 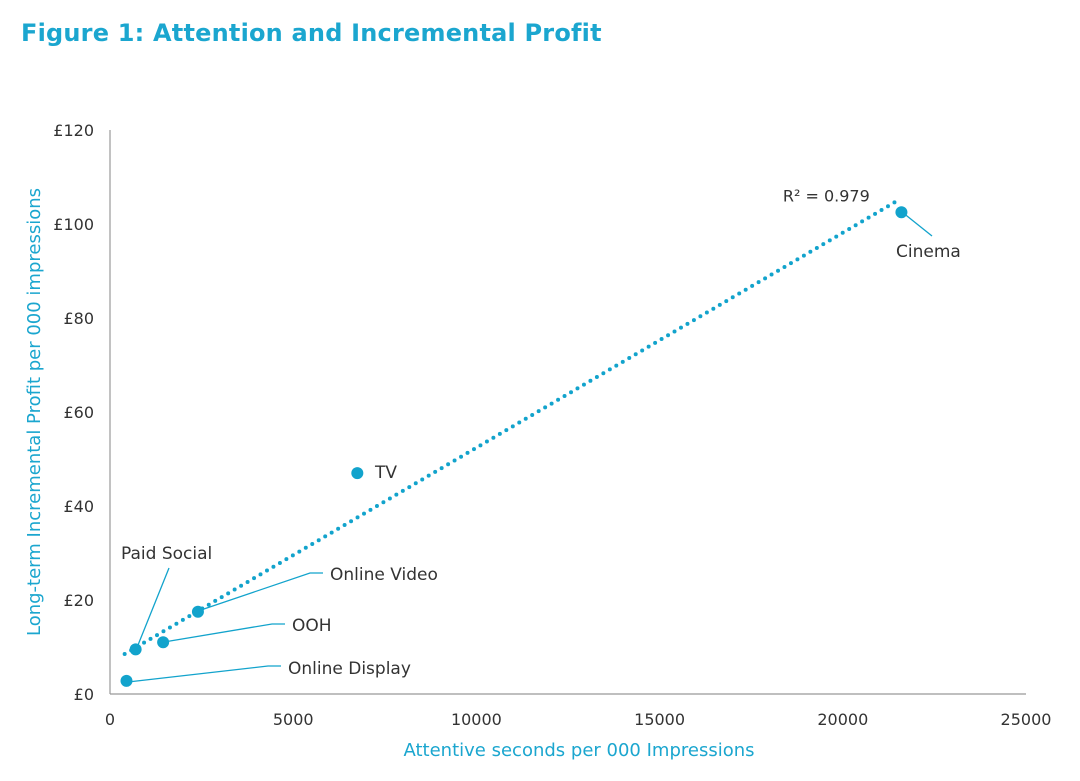 I want to click on point-tv, so click(x=357, y=473).